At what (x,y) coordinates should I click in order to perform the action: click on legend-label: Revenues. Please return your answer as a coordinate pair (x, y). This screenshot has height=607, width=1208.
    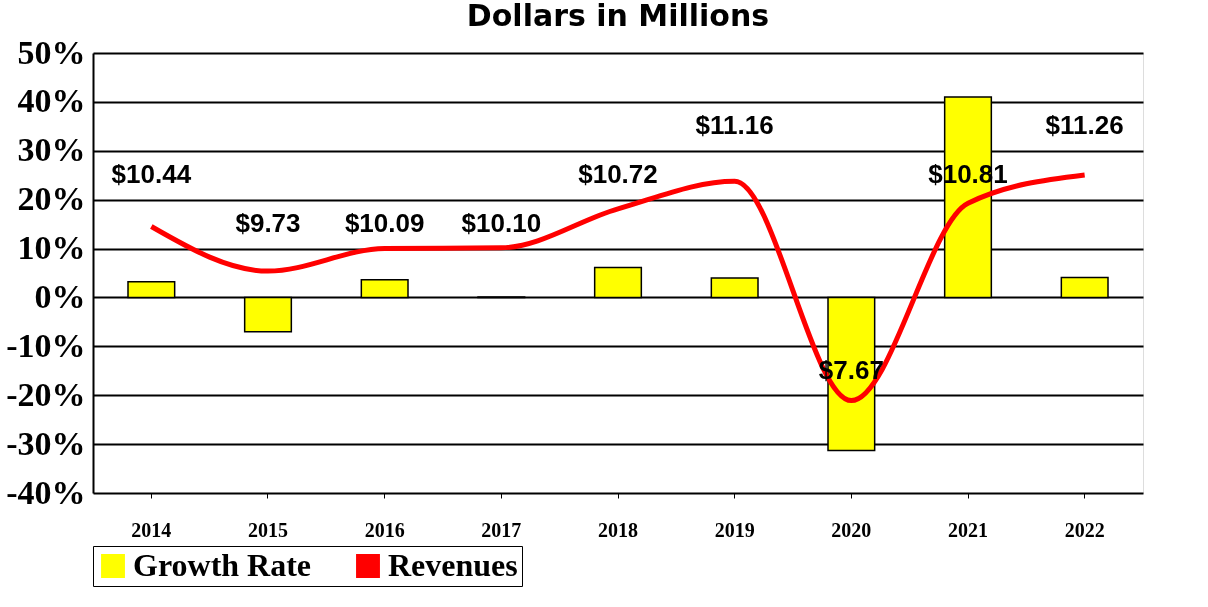
    Looking at the image, I should click on (453, 565).